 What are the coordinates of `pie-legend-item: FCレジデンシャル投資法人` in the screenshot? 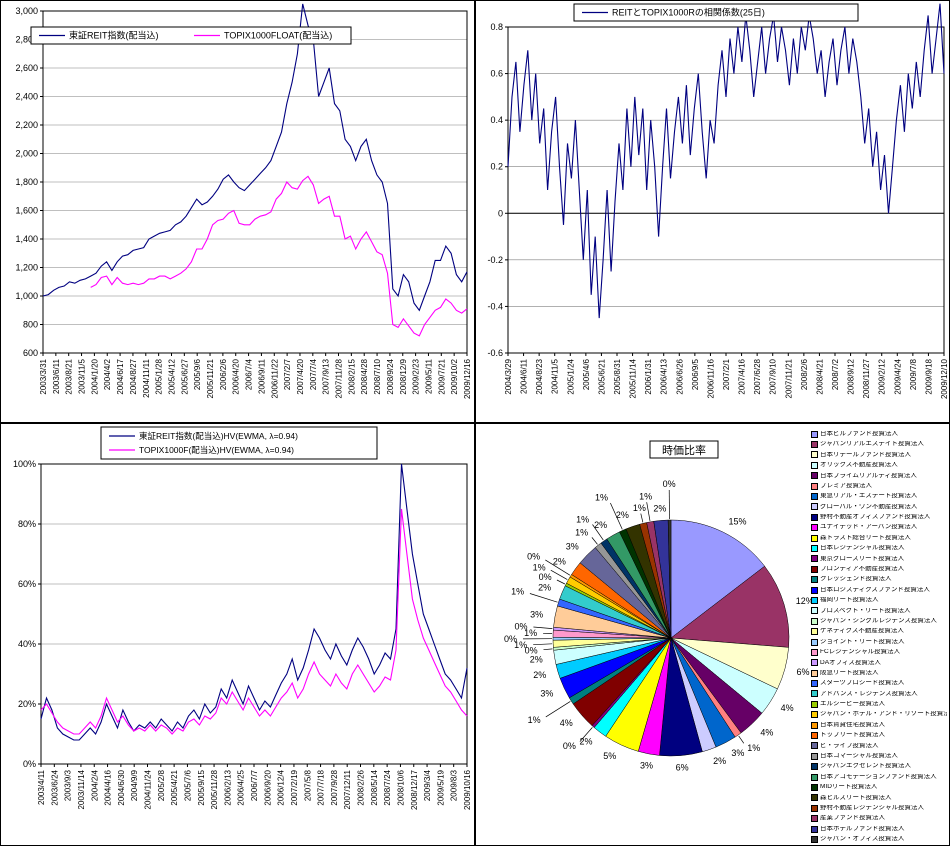 It's located at (879, 652).